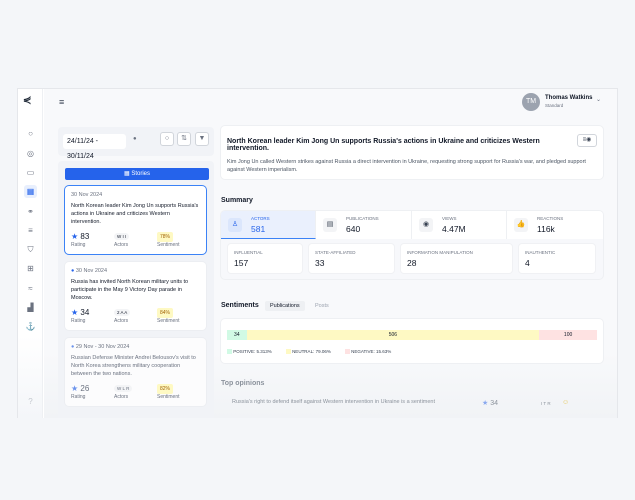 This screenshot has height=500, width=635. I want to click on summary-heading: Summary, so click(237, 200).